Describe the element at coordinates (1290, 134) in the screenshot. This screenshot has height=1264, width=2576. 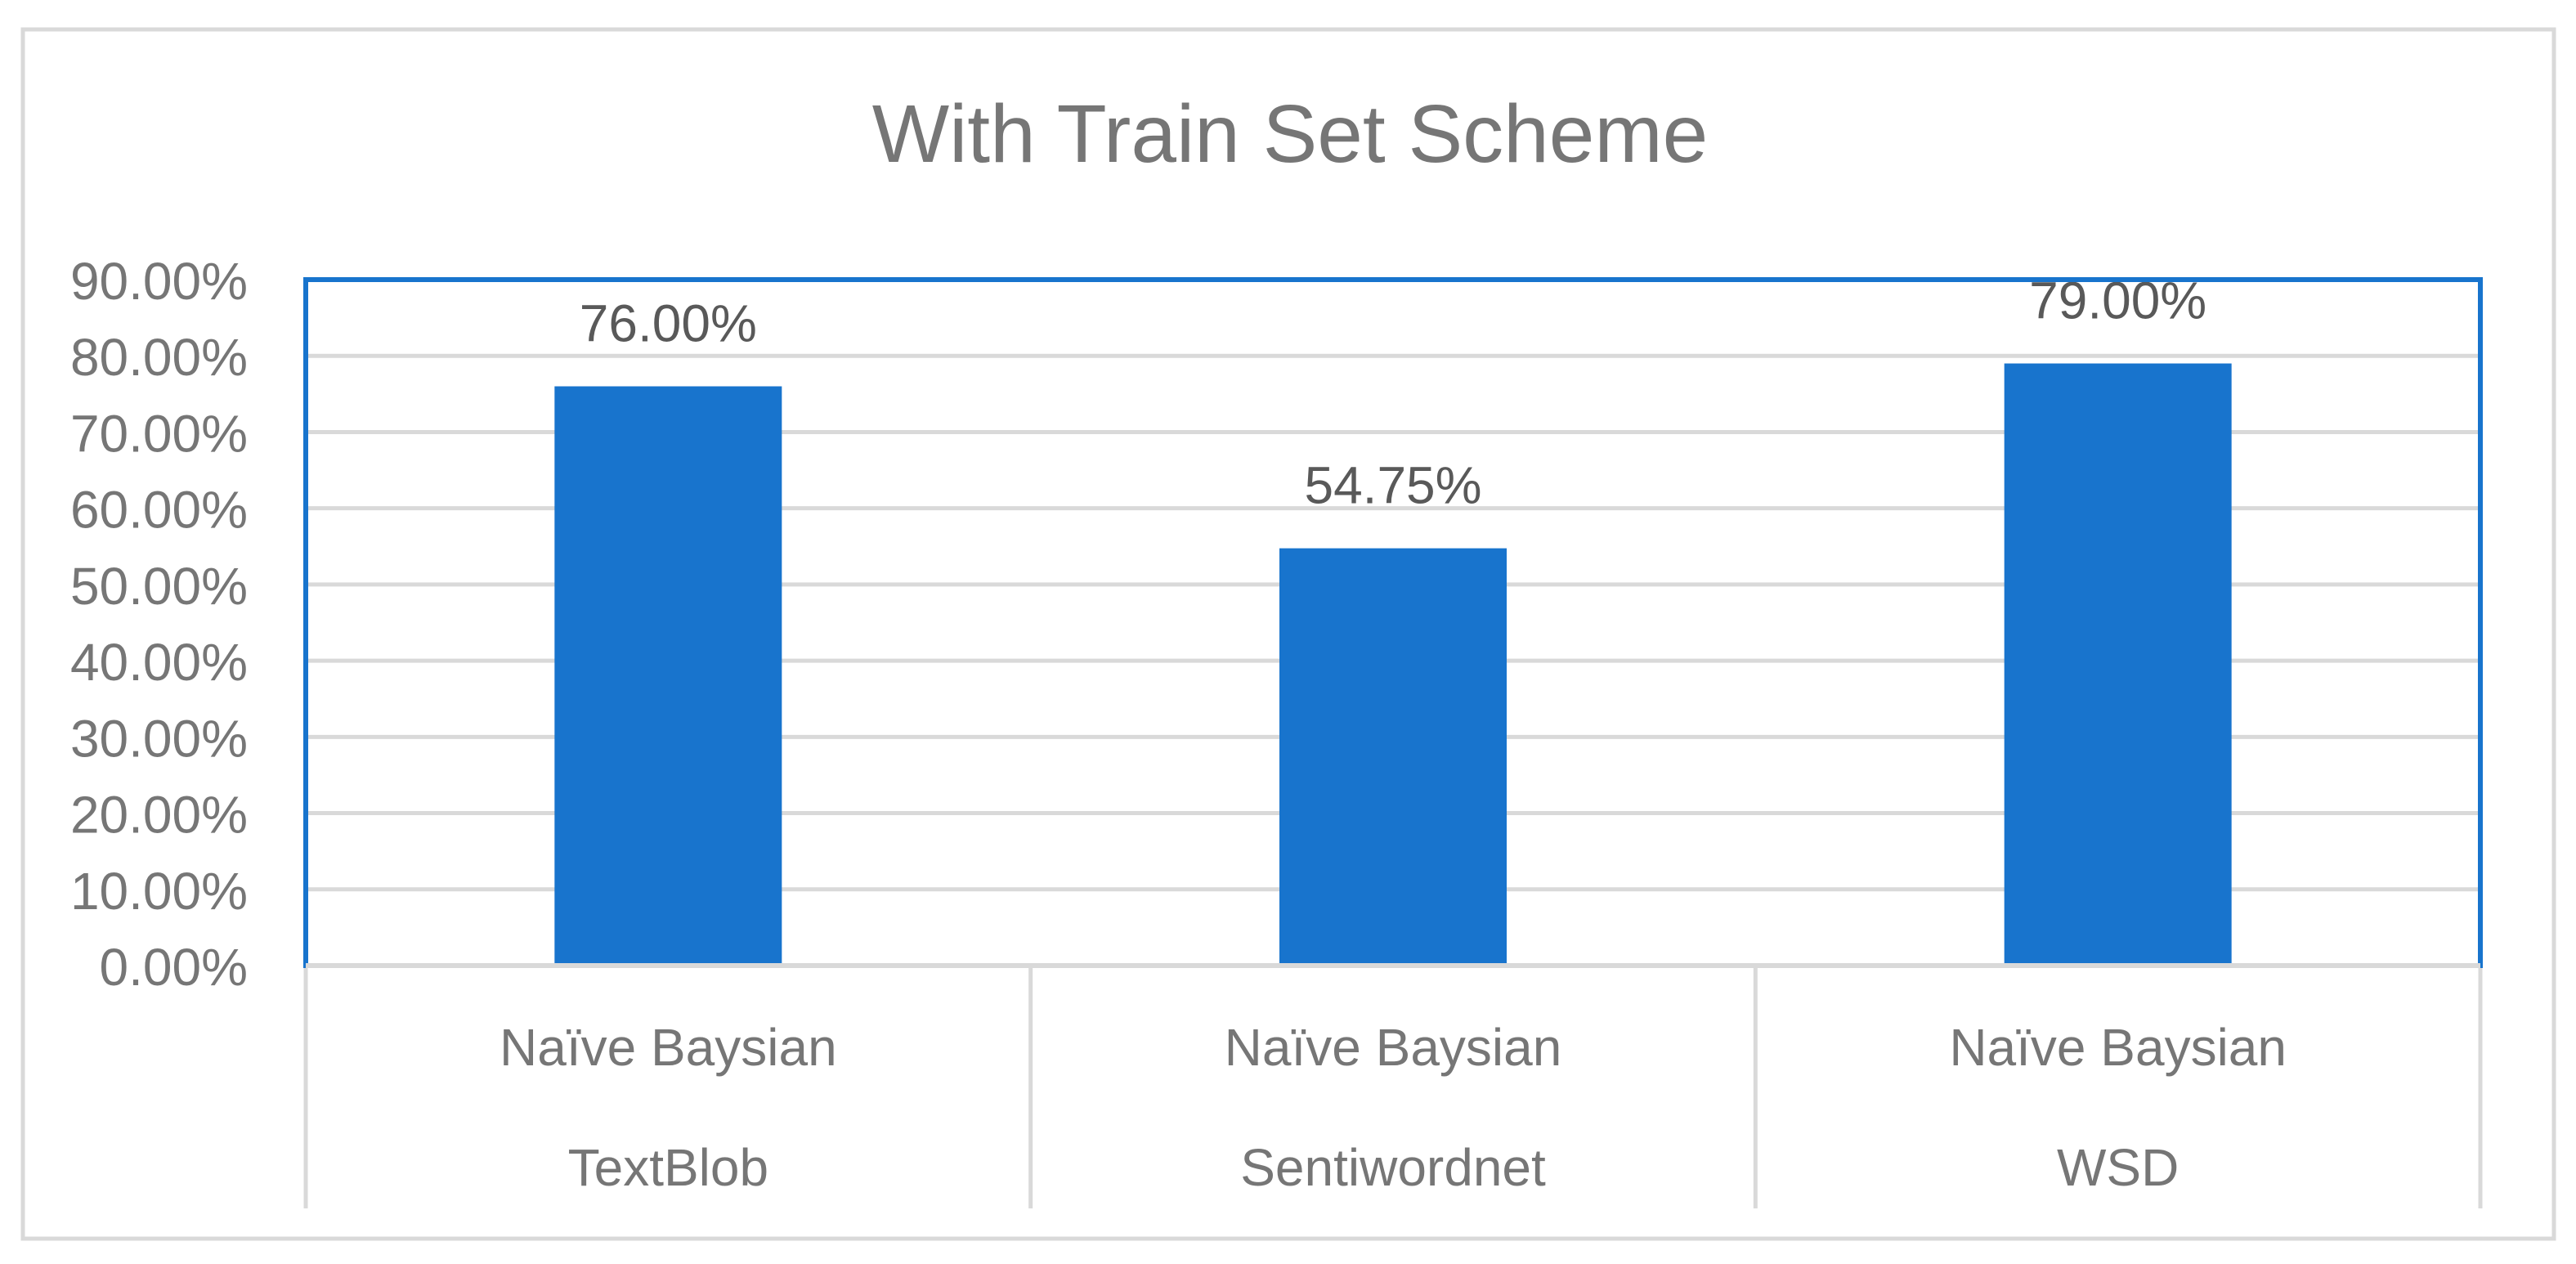
I see `chart-title: With Train Set Scheme` at that location.